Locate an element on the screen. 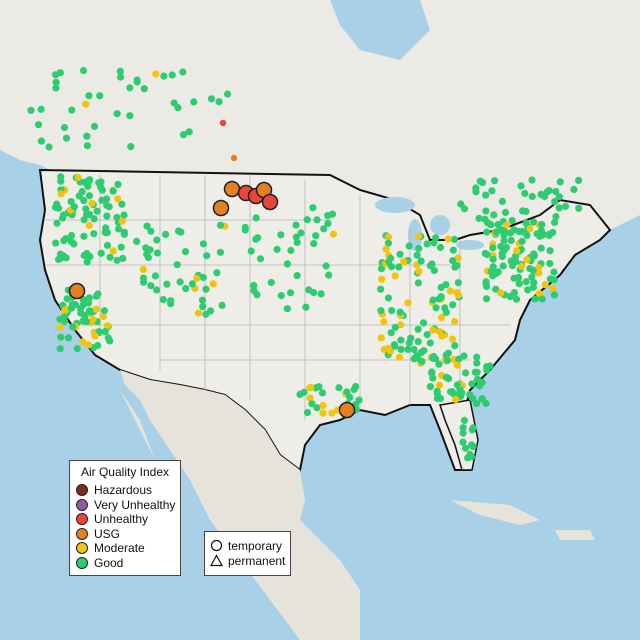 The image size is (640, 640). good-swatch-icon is located at coordinates (82, 562).